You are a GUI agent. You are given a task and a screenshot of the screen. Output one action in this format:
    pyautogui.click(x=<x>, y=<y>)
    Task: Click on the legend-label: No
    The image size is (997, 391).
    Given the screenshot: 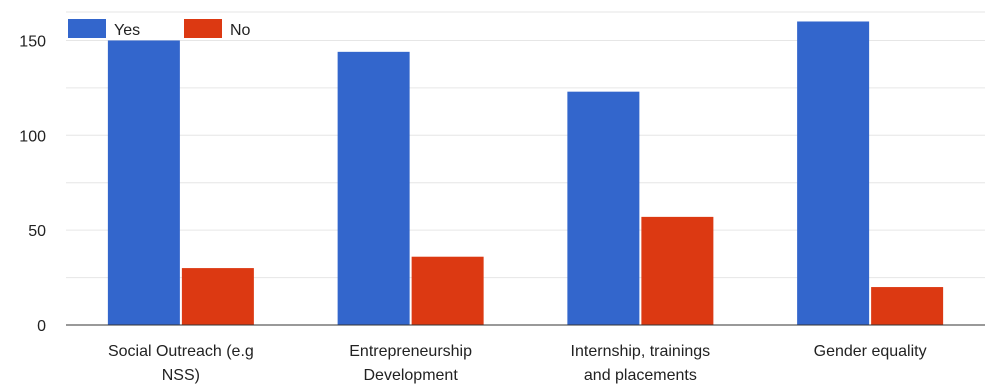 What is the action you would take?
    pyautogui.click(x=240, y=30)
    